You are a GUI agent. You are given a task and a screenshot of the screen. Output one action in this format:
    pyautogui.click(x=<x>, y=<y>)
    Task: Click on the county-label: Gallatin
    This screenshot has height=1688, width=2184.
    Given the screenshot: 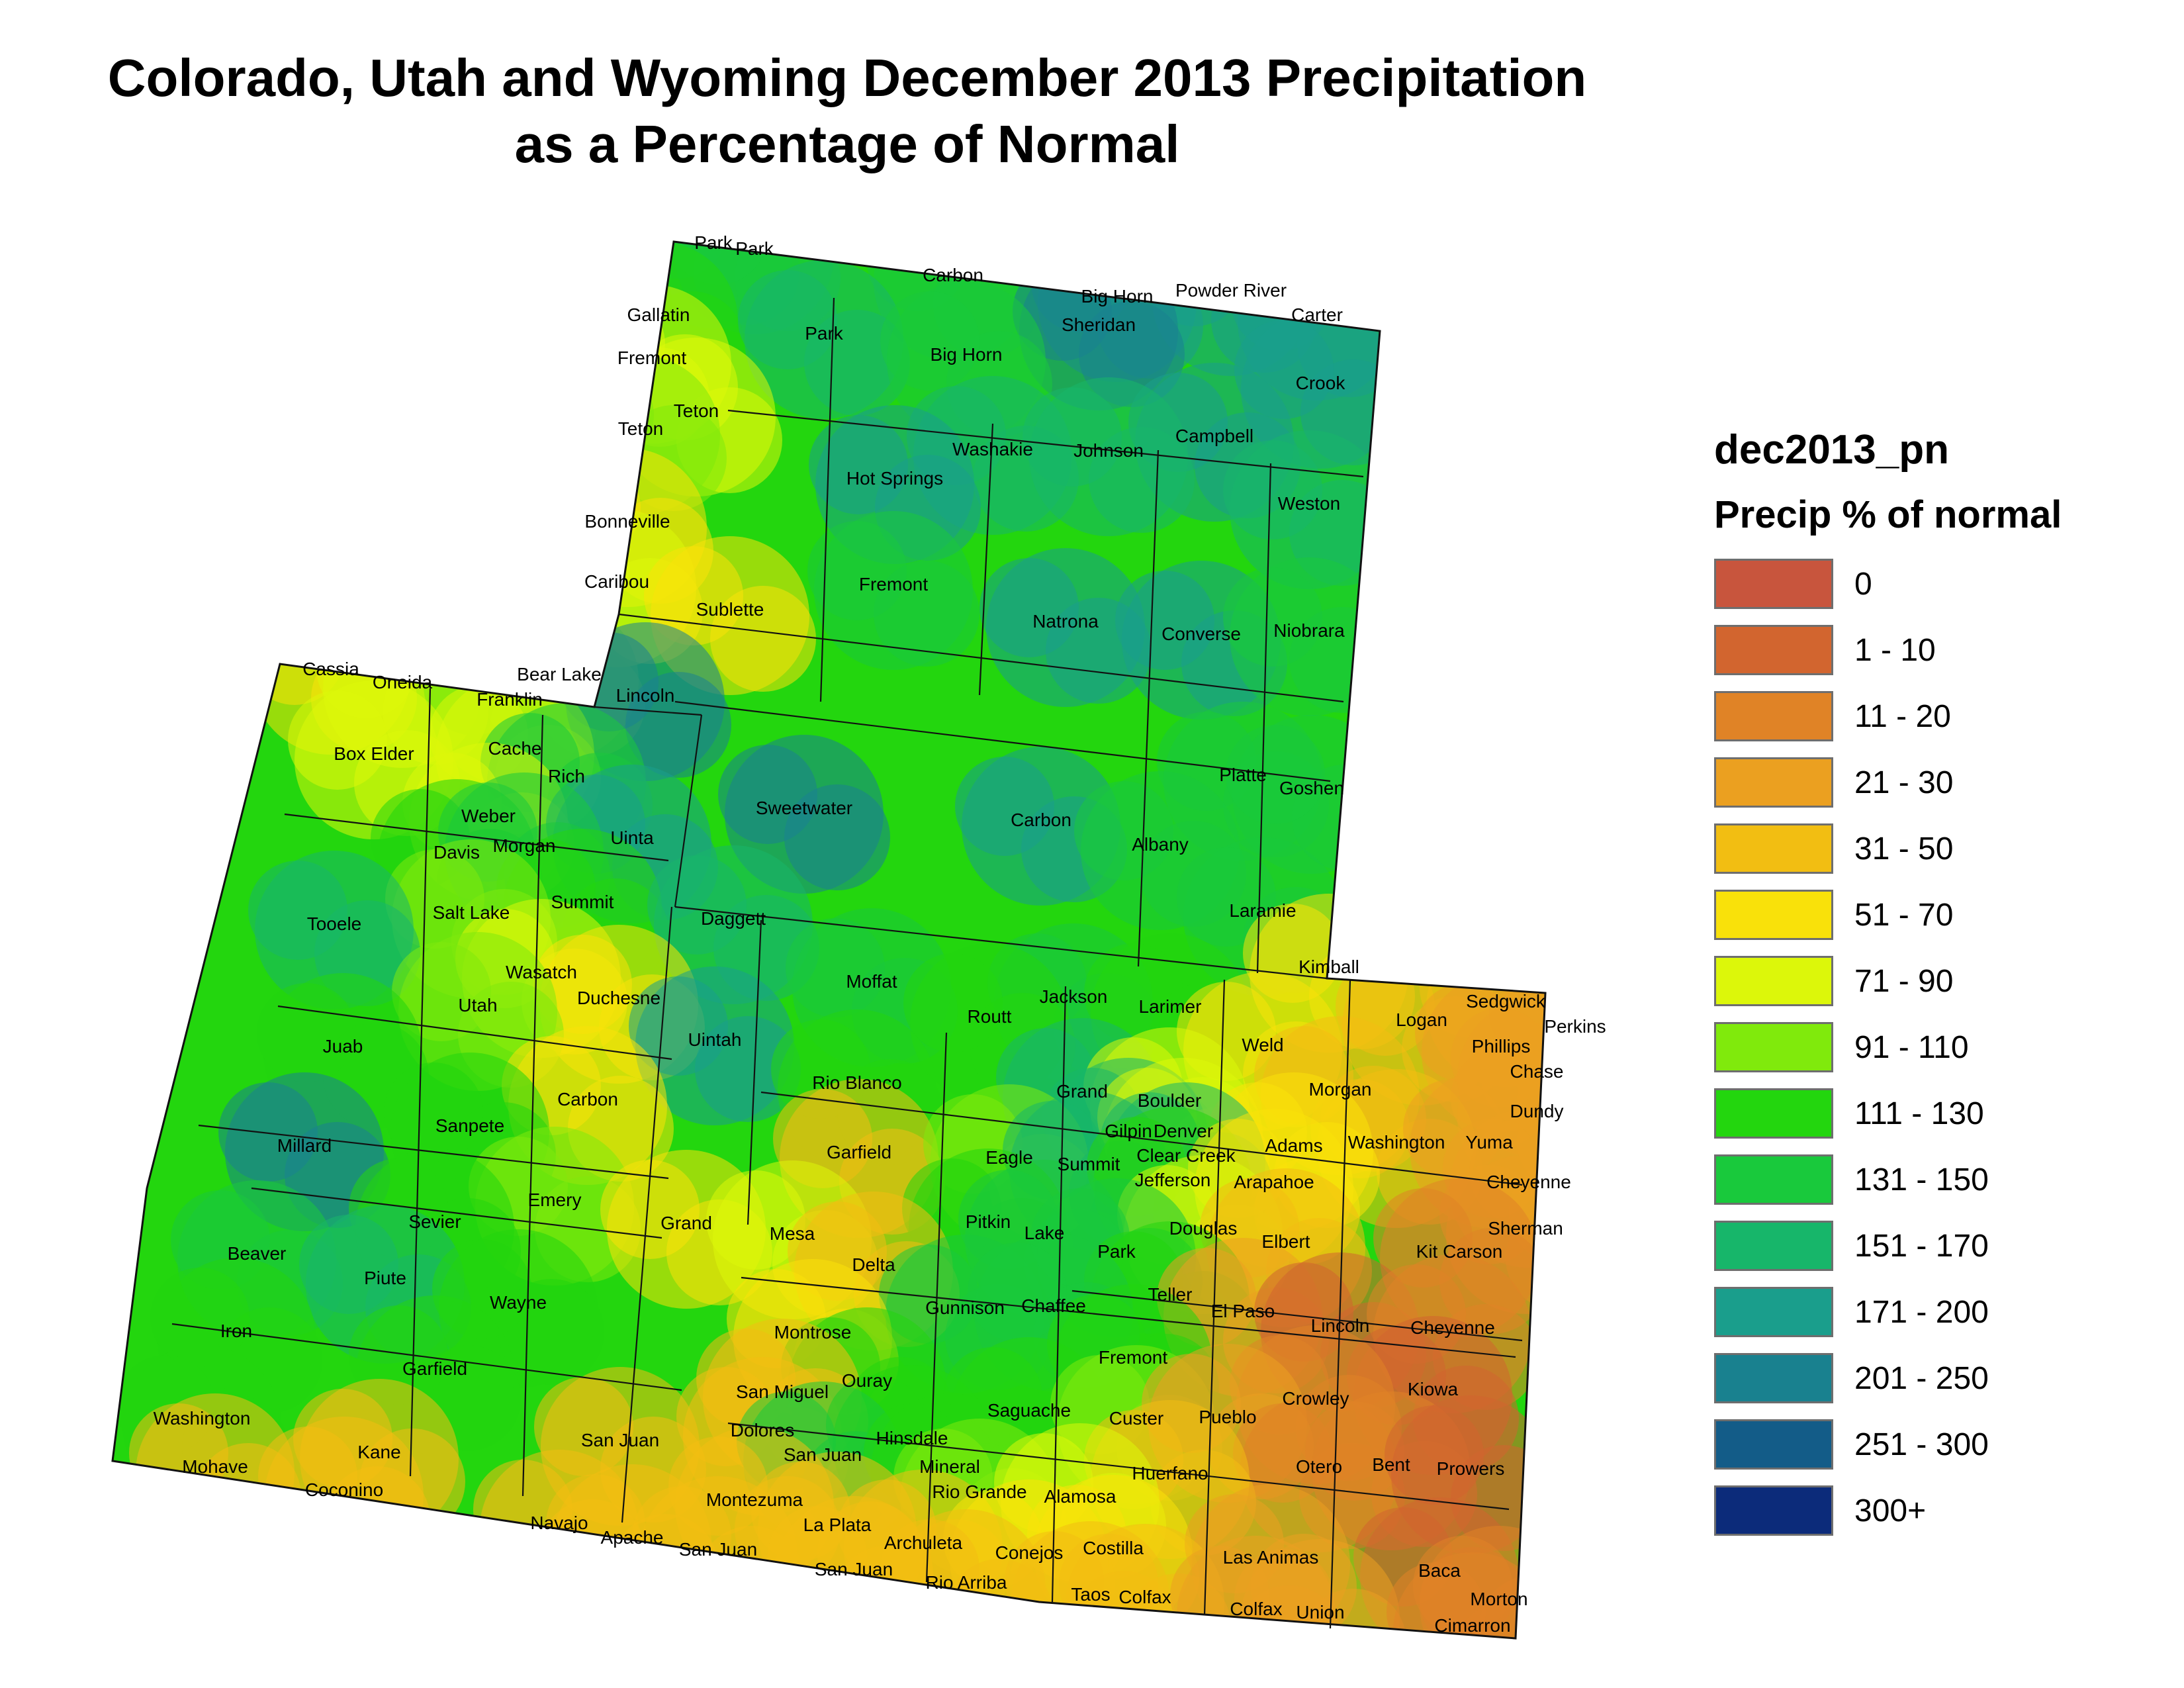 What is the action you would take?
    pyautogui.click(x=658, y=315)
    